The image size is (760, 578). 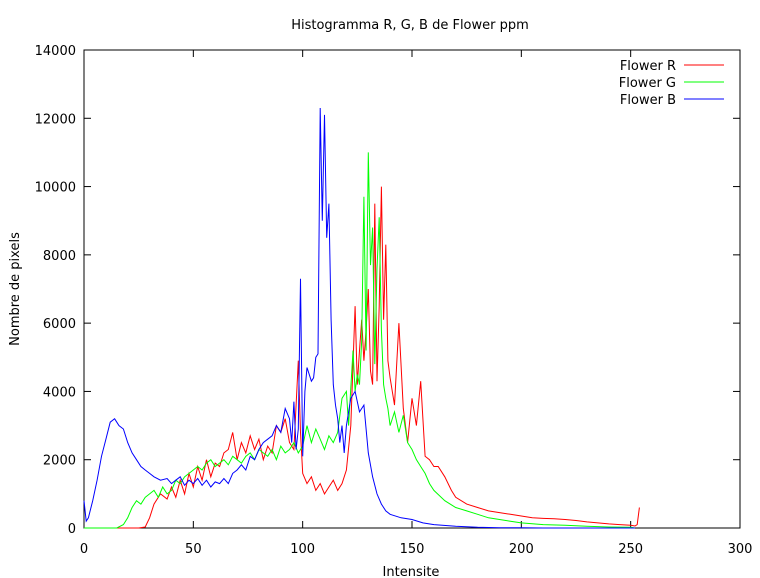 What do you see at coordinates (412, 549) in the screenshot?
I see `x-tick-label: 150` at bounding box center [412, 549].